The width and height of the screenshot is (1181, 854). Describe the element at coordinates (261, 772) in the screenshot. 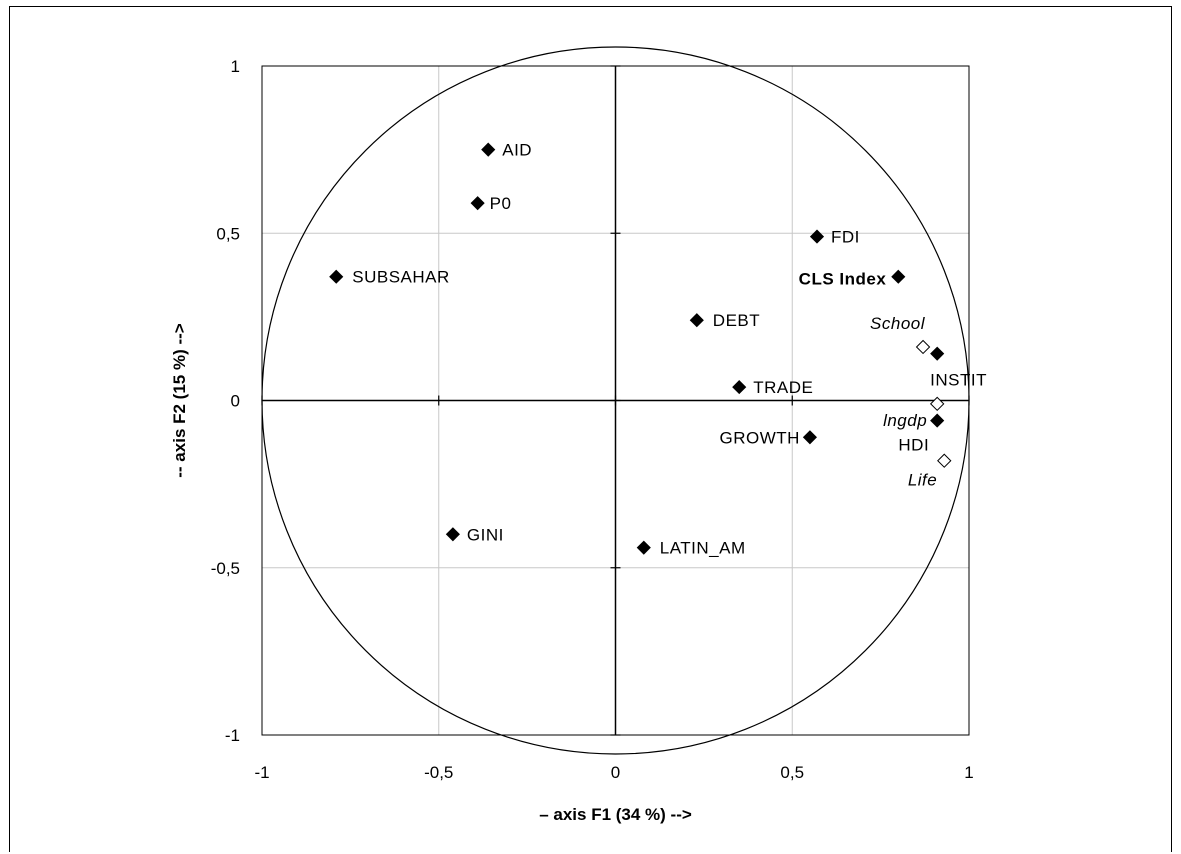

I see `x-tick-label: -1` at that location.